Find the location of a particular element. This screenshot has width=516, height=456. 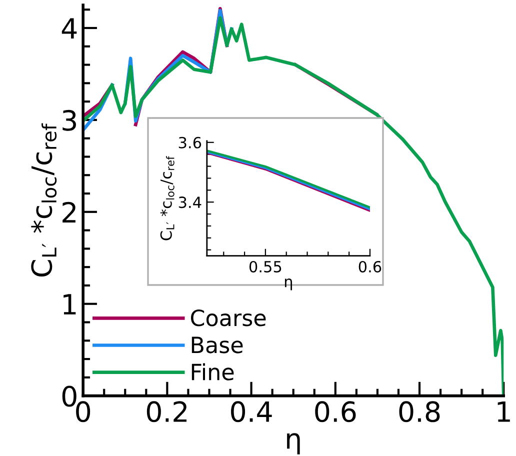

y-tick-label: 3.6 is located at coordinates (190, 142).